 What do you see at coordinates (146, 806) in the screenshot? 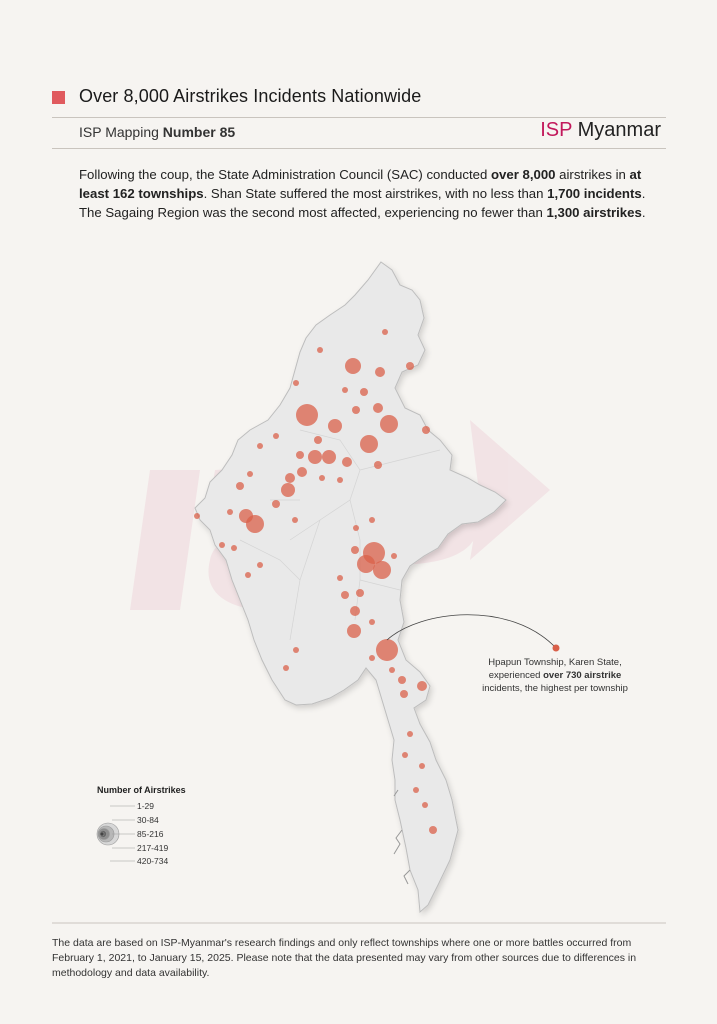
I see `legend-label-1: 1-29` at bounding box center [146, 806].